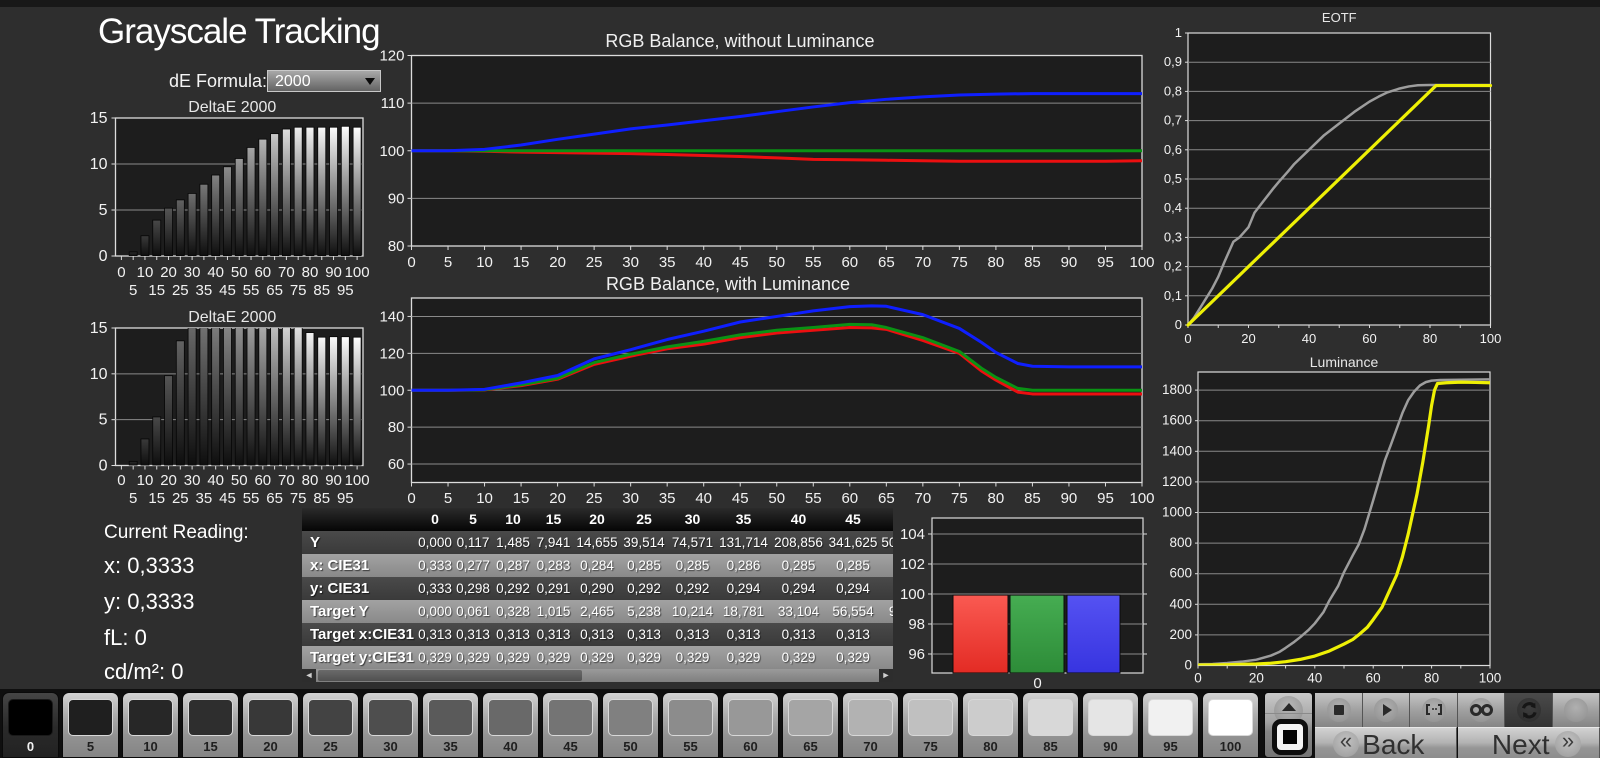  I want to click on svg-text: 0,7, so click(1173, 120).